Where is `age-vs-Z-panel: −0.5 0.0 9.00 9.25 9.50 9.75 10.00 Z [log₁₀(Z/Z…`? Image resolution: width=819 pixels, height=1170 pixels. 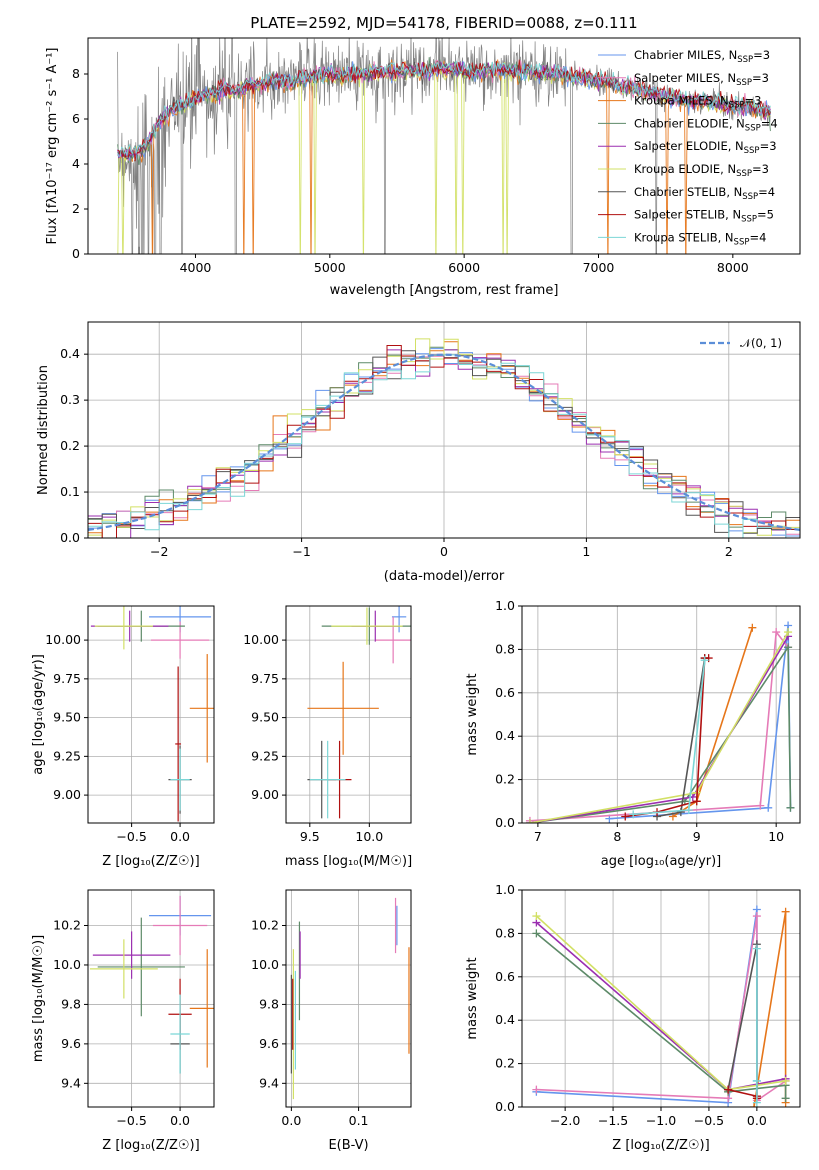
age-vs-Z-panel: −0.5 0.0 9.00 9.25 9.50 9.75 10.00 Z [log₁₀(Z/Z… is located at coordinates (123, 737).